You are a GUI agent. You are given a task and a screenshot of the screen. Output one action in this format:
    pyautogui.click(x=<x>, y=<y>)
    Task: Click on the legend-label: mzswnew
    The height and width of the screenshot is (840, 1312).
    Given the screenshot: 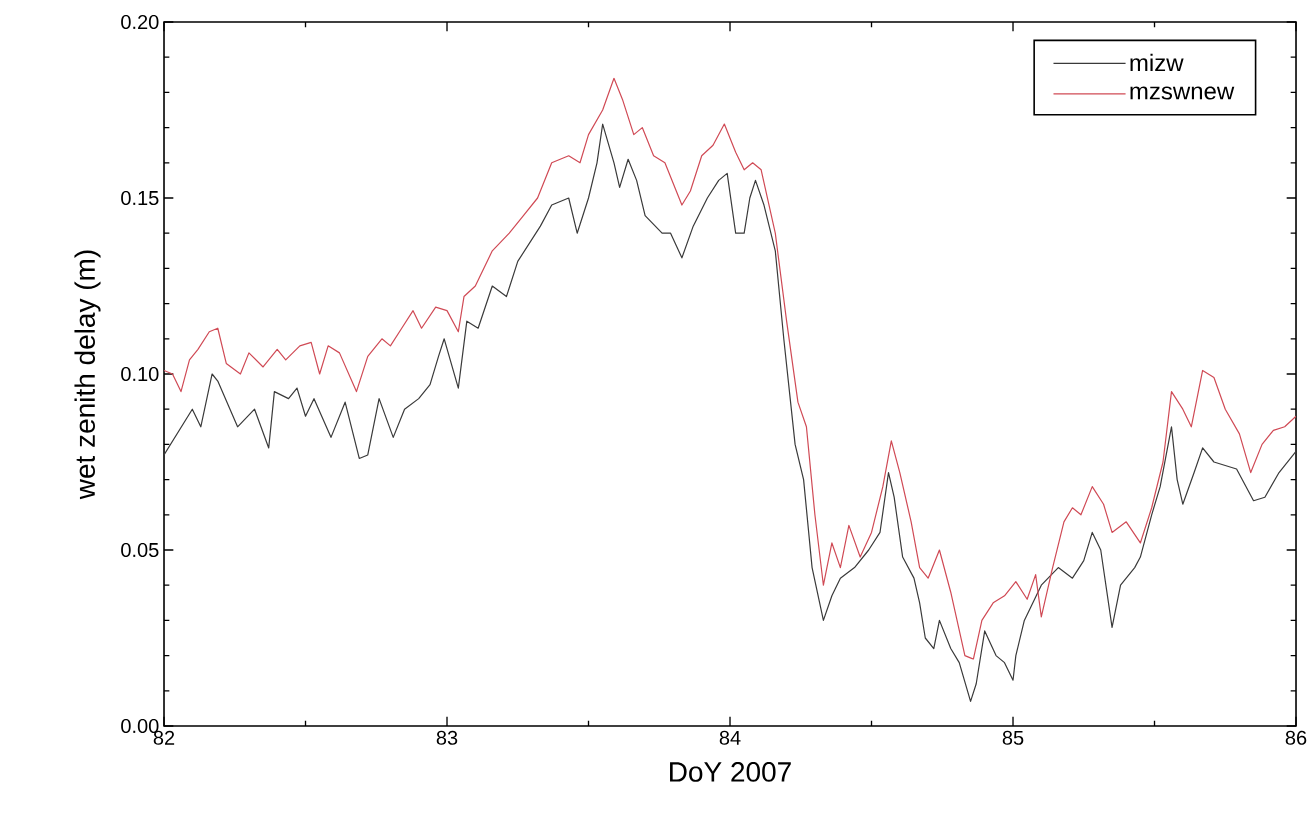 What is the action you would take?
    pyautogui.click(x=1182, y=93)
    